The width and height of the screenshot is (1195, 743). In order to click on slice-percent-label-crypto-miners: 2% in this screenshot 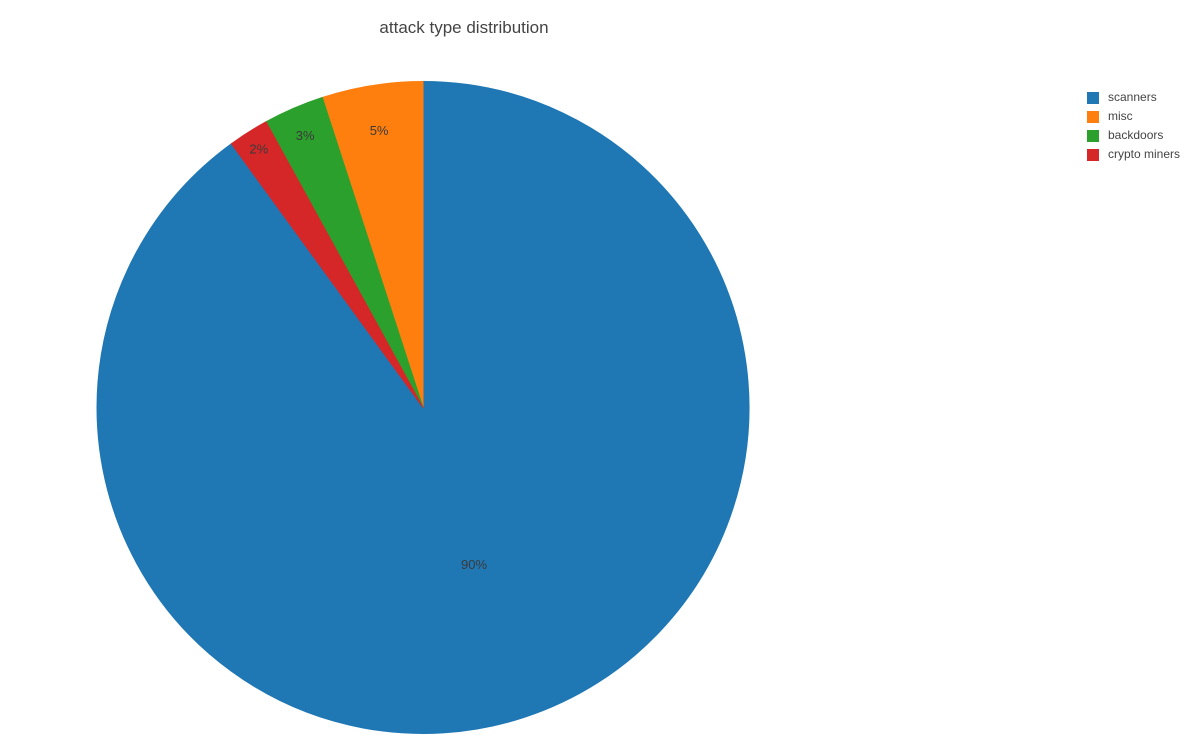, I will do `click(258, 148)`.